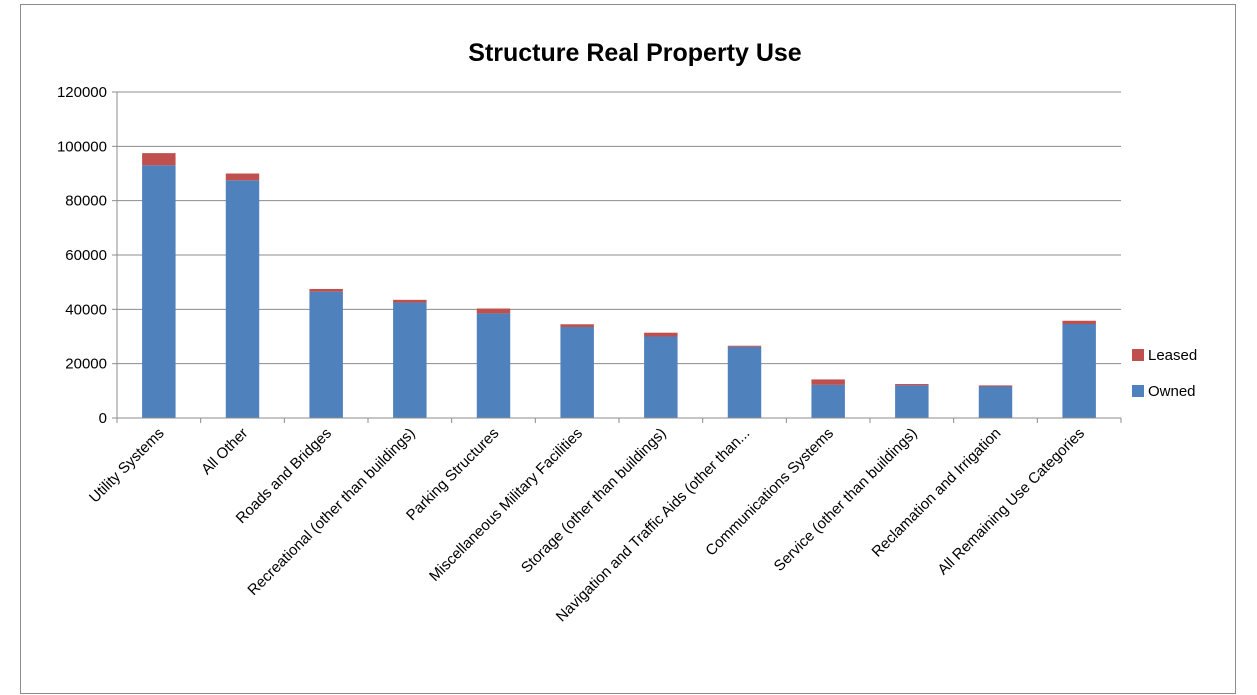 The image size is (1257, 695). What do you see at coordinates (1138, 391) in the screenshot?
I see `legend-swatch-owned` at bounding box center [1138, 391].